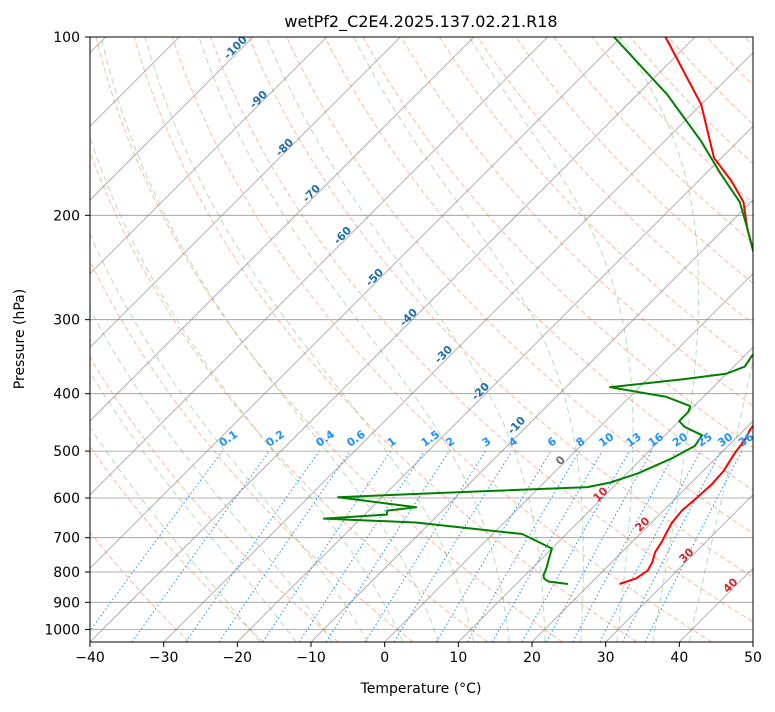 This screenshot has width=775, height=712. What do you see at coordinates (384, 658) in the screenshot?
I see `x-tick-label: 0` at bounding box center [384, 658].